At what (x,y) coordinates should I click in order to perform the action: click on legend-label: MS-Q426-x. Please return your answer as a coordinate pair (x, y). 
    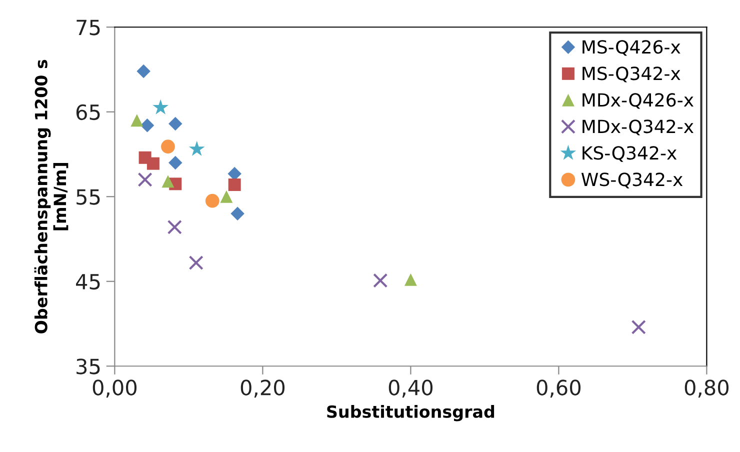
    Looking at the image, I should click on (631, 48).